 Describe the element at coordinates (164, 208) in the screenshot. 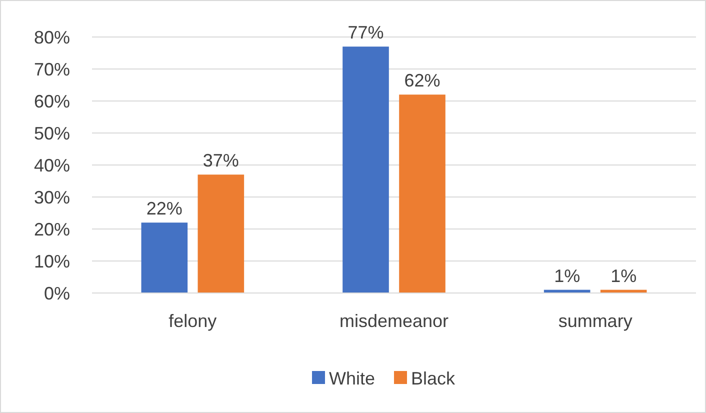

I see `data-label: 22%` at that location.